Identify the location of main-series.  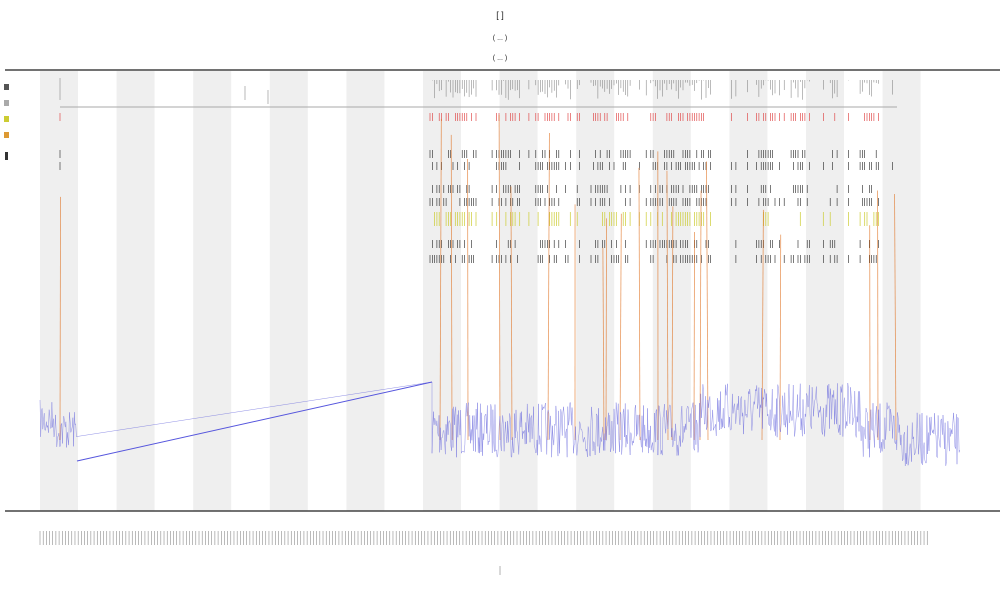
(500, 424).